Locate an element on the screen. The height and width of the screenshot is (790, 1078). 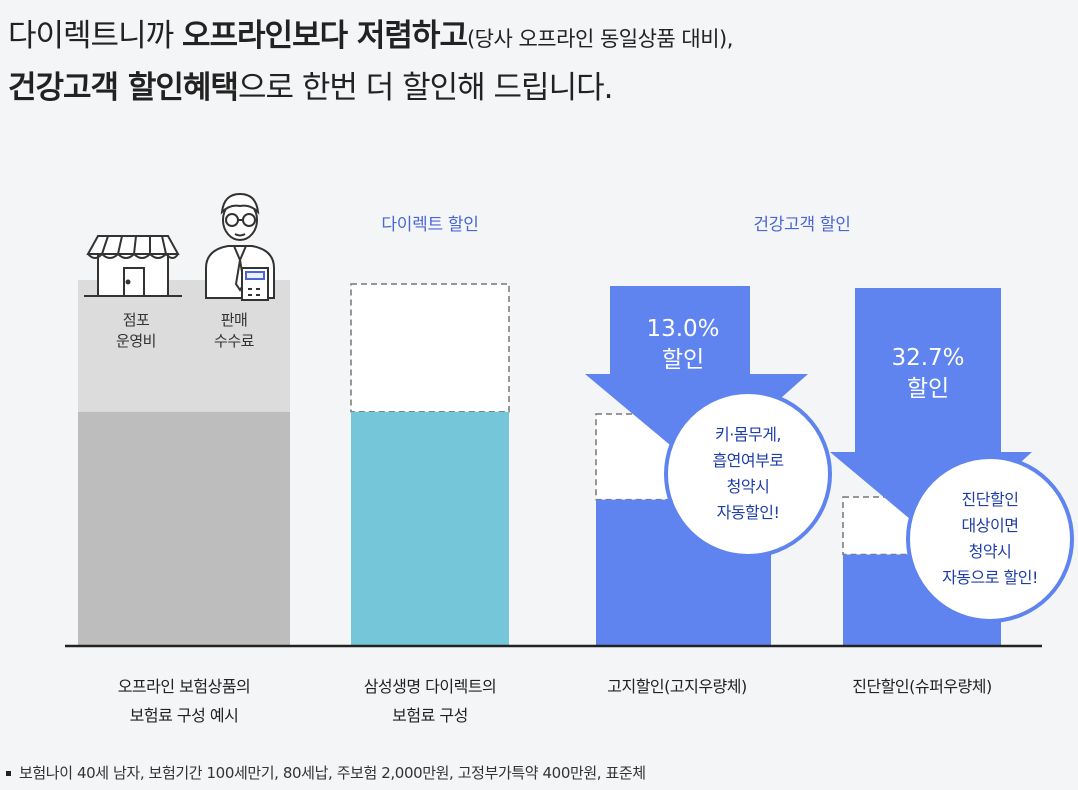
category-label-direct: 삼성생명 다이렉트의 보험료 구성 is located at coordinates (430, 701).